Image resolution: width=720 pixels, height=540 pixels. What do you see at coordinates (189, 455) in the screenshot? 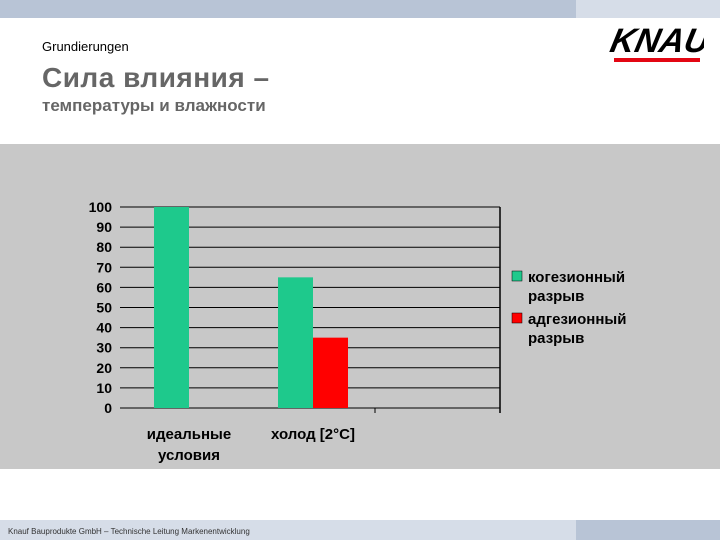
I see `x-category-label: условия` at bounding box center [189, 455].